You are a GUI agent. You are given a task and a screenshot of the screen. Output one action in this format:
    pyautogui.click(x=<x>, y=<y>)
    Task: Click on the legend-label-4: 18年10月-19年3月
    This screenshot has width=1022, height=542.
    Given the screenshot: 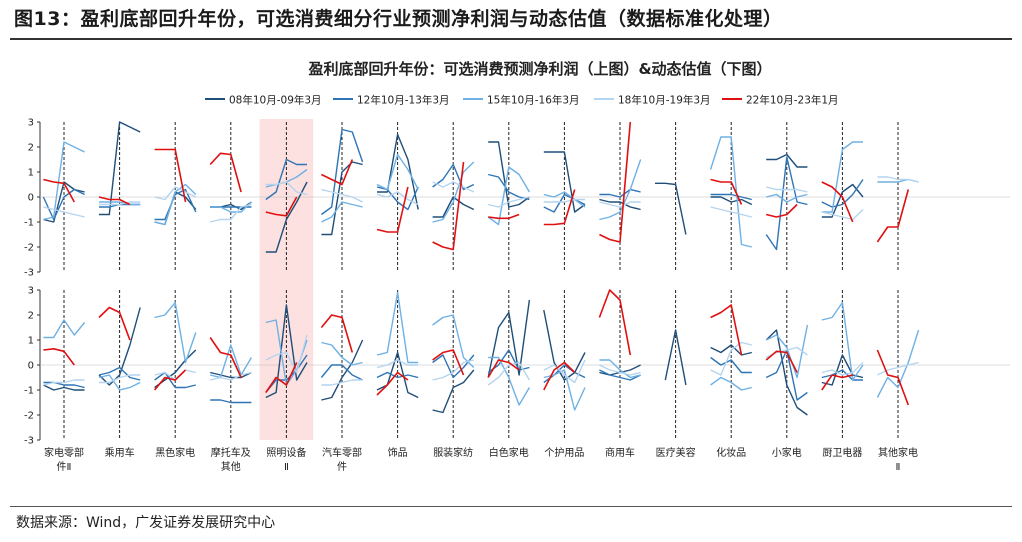 What is the action you would take?
    pyautogui.click(x=664, y=100)
    